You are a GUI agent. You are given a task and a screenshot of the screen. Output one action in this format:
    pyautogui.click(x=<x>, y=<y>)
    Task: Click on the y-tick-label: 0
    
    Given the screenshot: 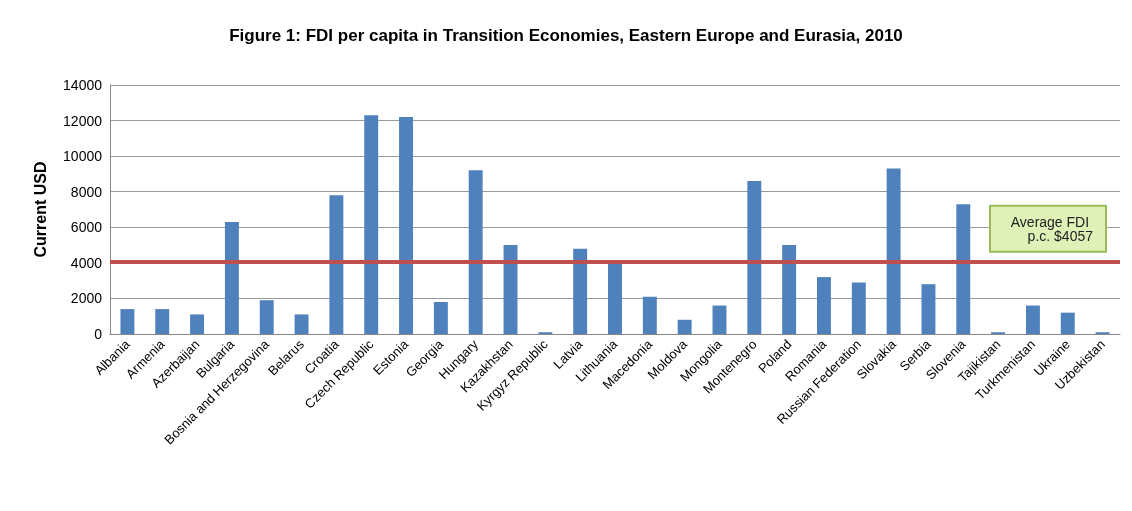 What is the action you would take?
    pyautogui.click(x=98, y=334)
    